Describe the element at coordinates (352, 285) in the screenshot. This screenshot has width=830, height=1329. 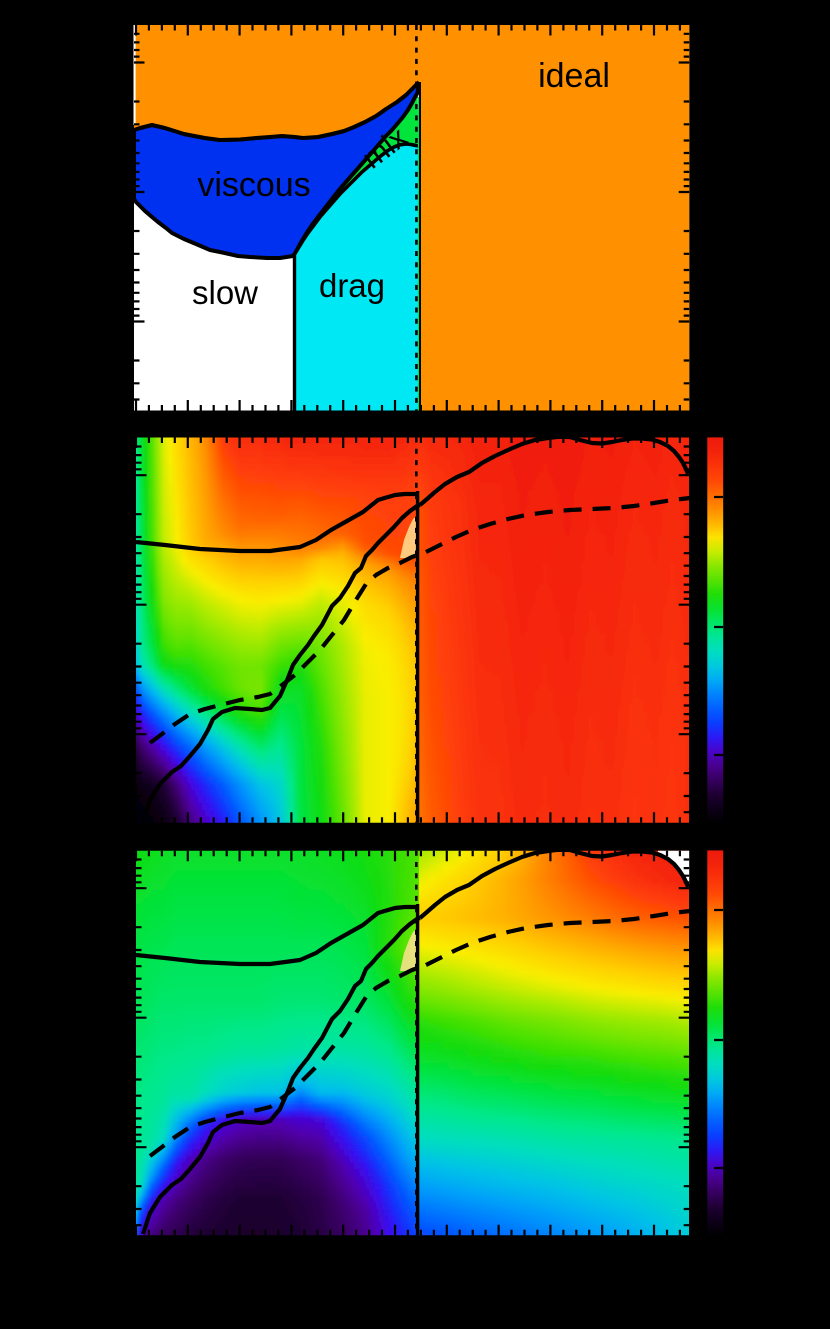
I see `svg-text: drag` at that location.